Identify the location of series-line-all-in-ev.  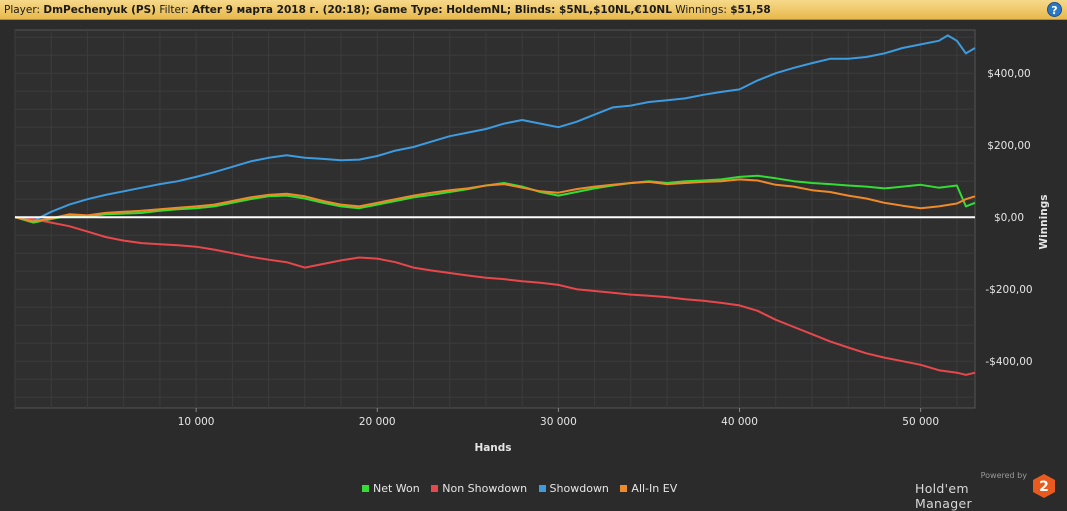
(495, 200).